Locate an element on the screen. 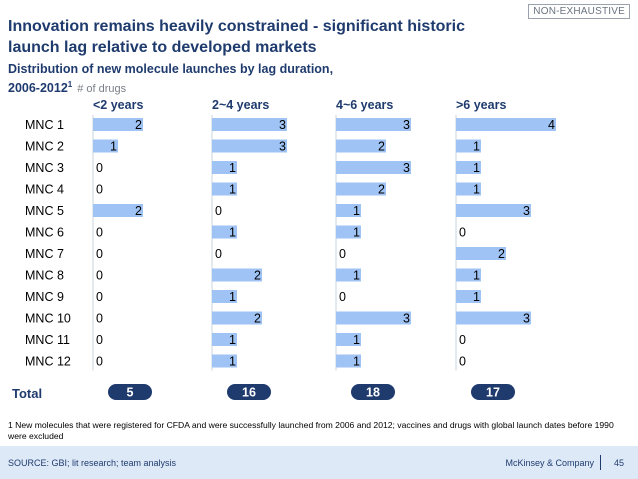  category-label: MNC 1 is located at coordinates (44, 125).